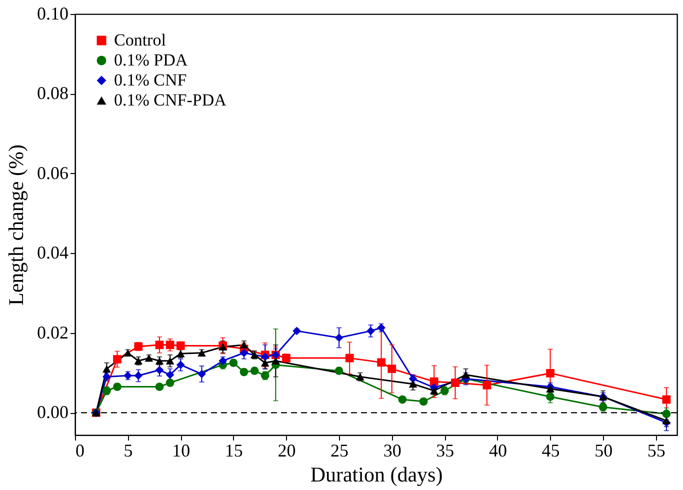  I want to click on legend-label: Control, so click(140, 40).